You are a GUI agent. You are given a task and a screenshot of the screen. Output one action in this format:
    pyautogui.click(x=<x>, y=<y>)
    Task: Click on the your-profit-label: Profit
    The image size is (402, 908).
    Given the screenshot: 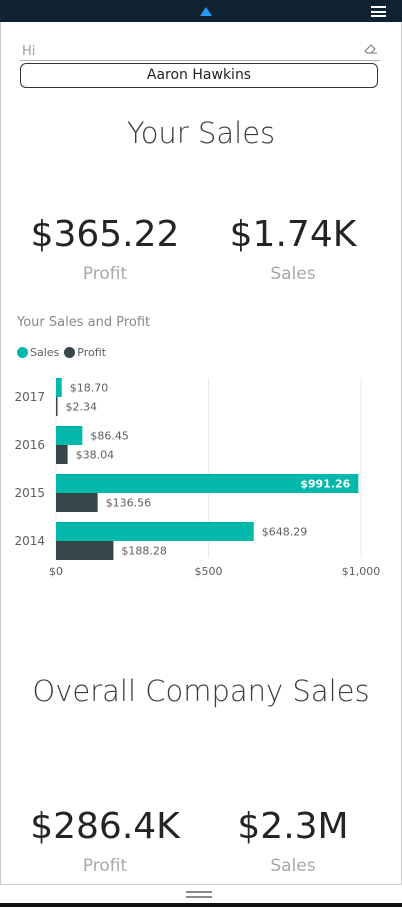 What is the action you would take?
    pyautogui.click(x=105, y=274)
    